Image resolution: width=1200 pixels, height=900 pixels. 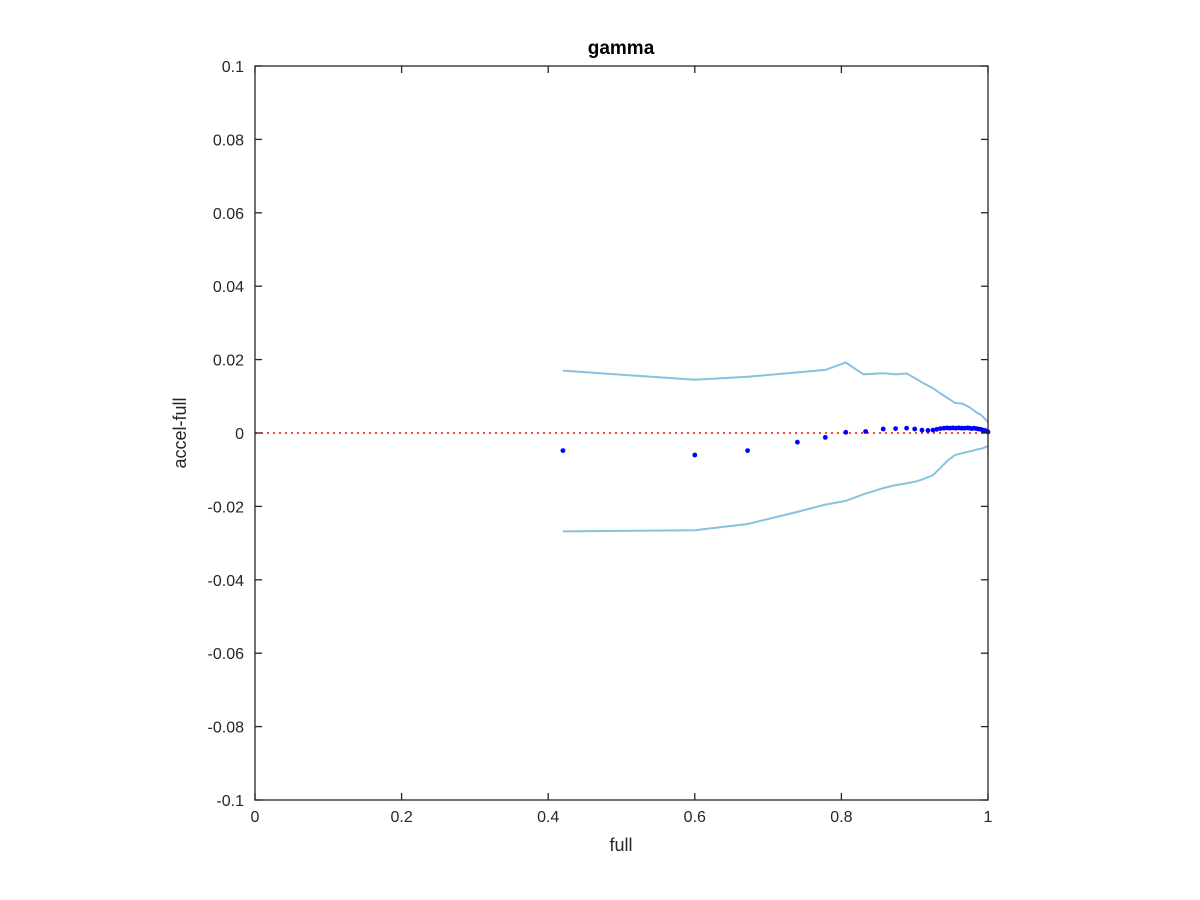 I want to click on y-tick-label: -0.02, so click(x=226, y=507).